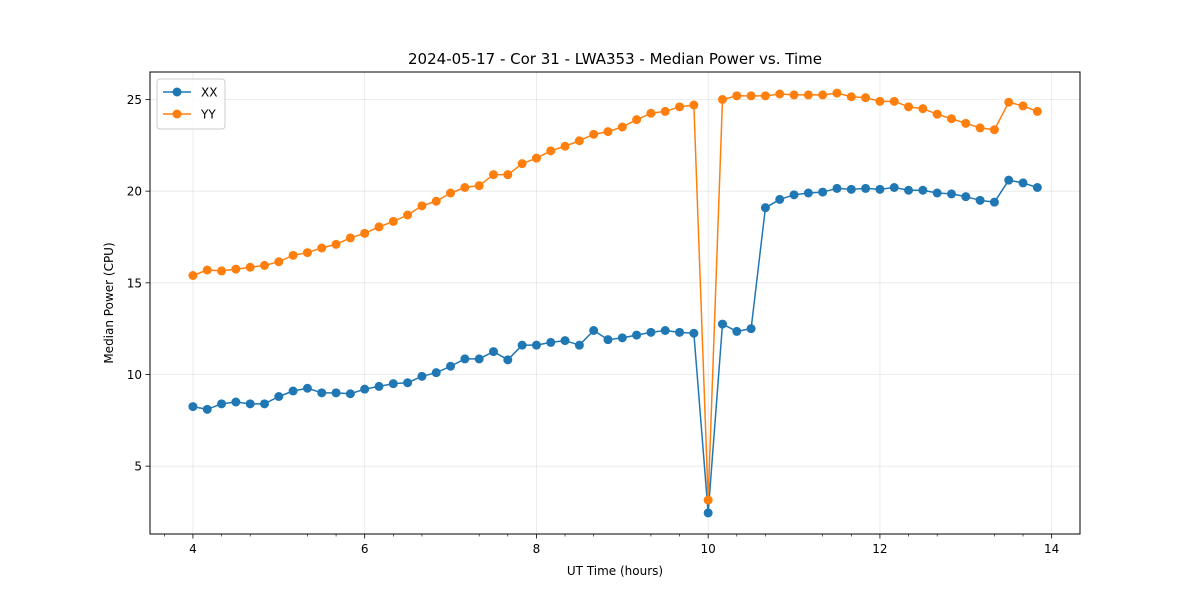 The width and height of the screenshot is (1200, 600). Describe the element at coordinates (109, 302) in the screenshot. I see `y-axis-label: Median Power (CPU)` at that location.